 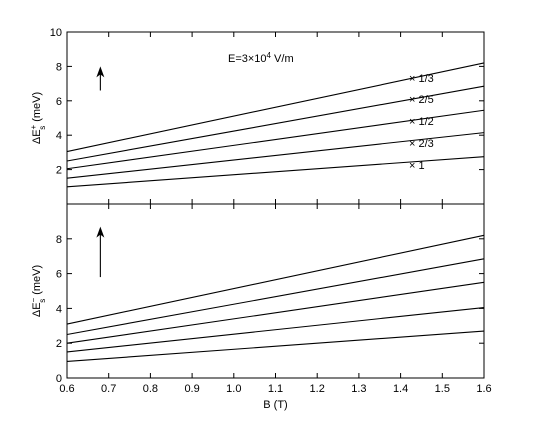 What do you see at coordinates (421, 79) in the screenshot?
I see `series-label-1: × 1/3` at bounding box center [421, 79].